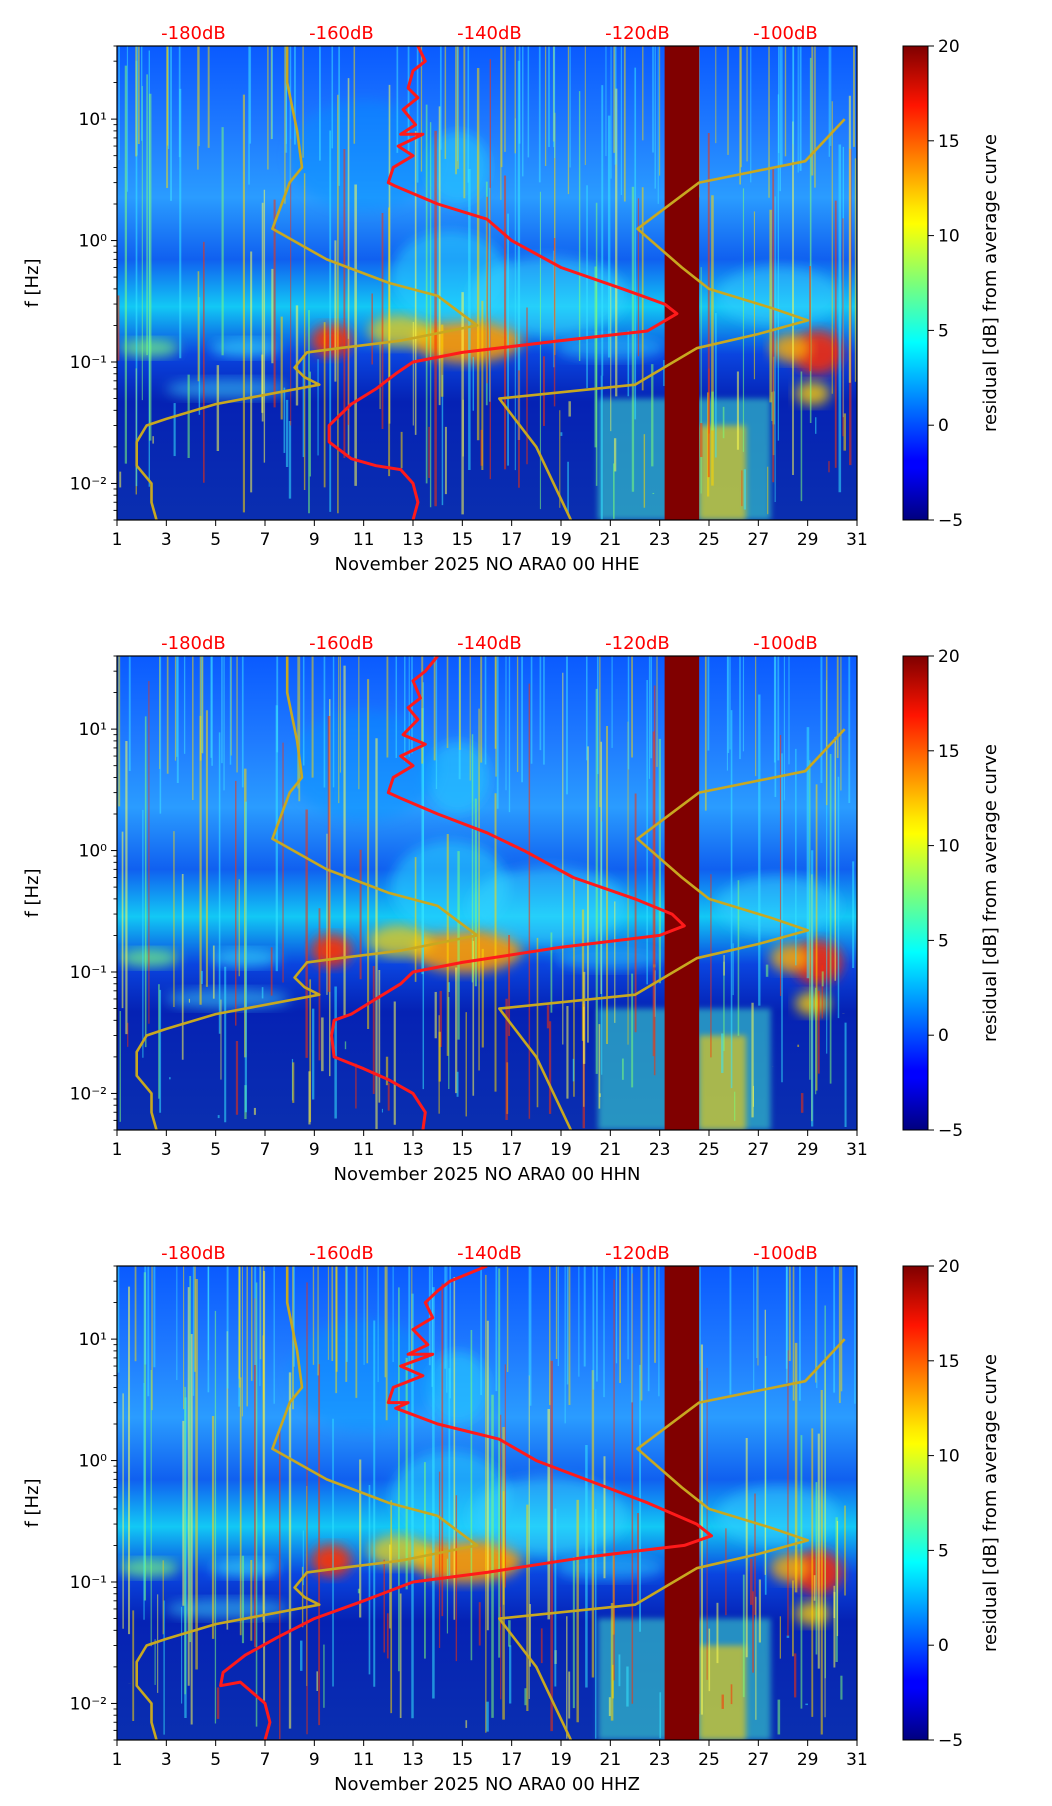  I want to click on x-tick-label: 9, so click(314, 1760).